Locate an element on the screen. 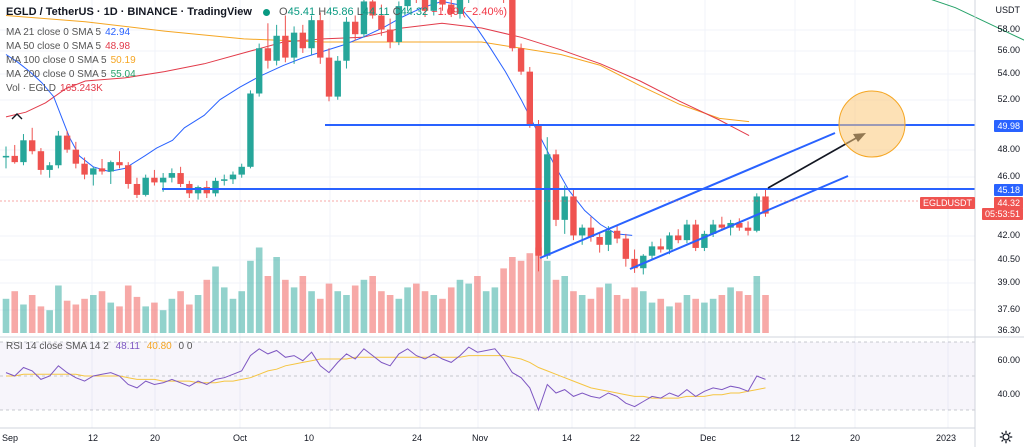  price-tick: 48.00 is located at coordinates (1008, 149).